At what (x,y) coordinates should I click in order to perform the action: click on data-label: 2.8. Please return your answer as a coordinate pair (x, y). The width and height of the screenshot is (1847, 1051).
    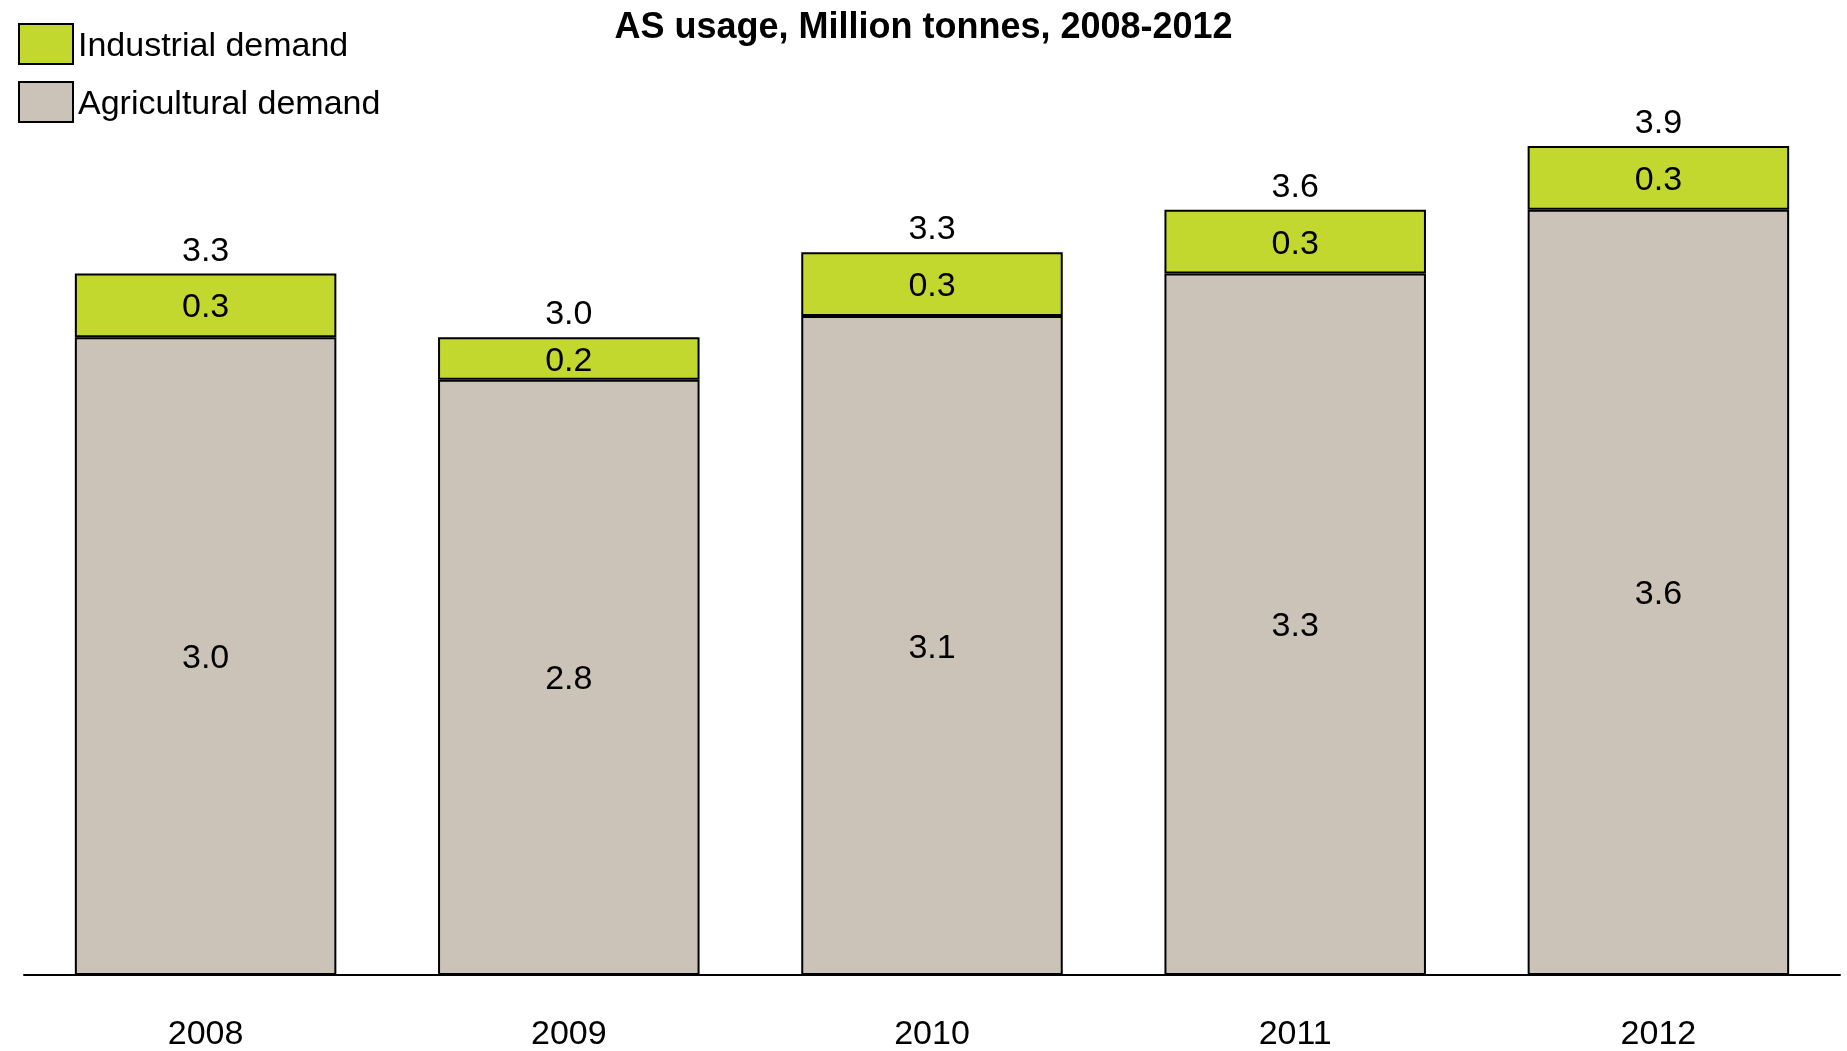
    Looking at the image, I should click on (569, 677).